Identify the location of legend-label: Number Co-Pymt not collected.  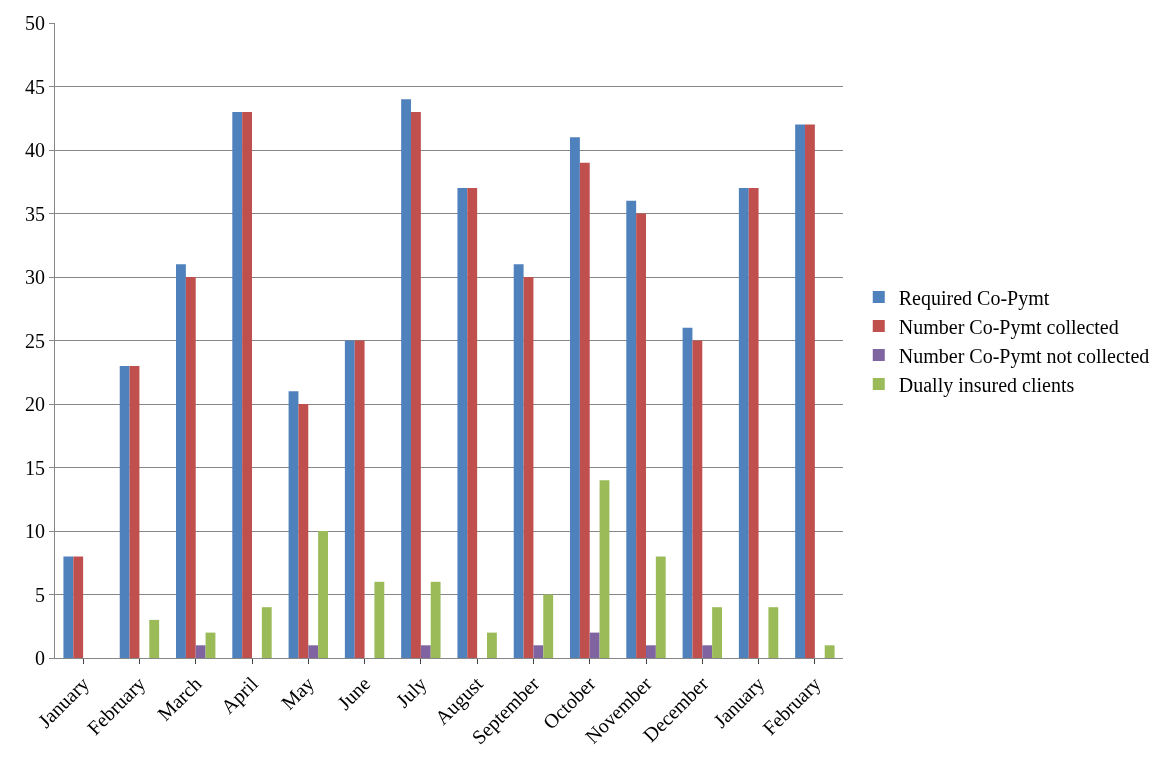
(1024, 356).